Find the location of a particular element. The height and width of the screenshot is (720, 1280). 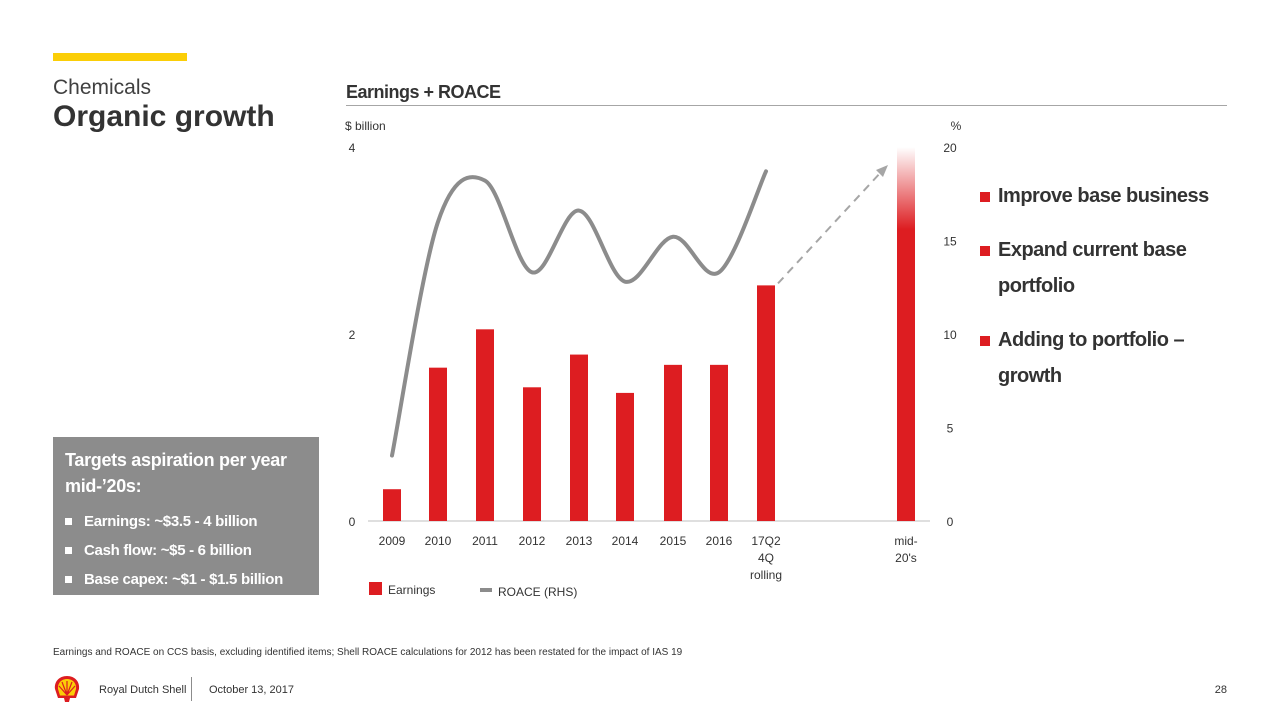

accent-bar is located at coordinates (120, 57).